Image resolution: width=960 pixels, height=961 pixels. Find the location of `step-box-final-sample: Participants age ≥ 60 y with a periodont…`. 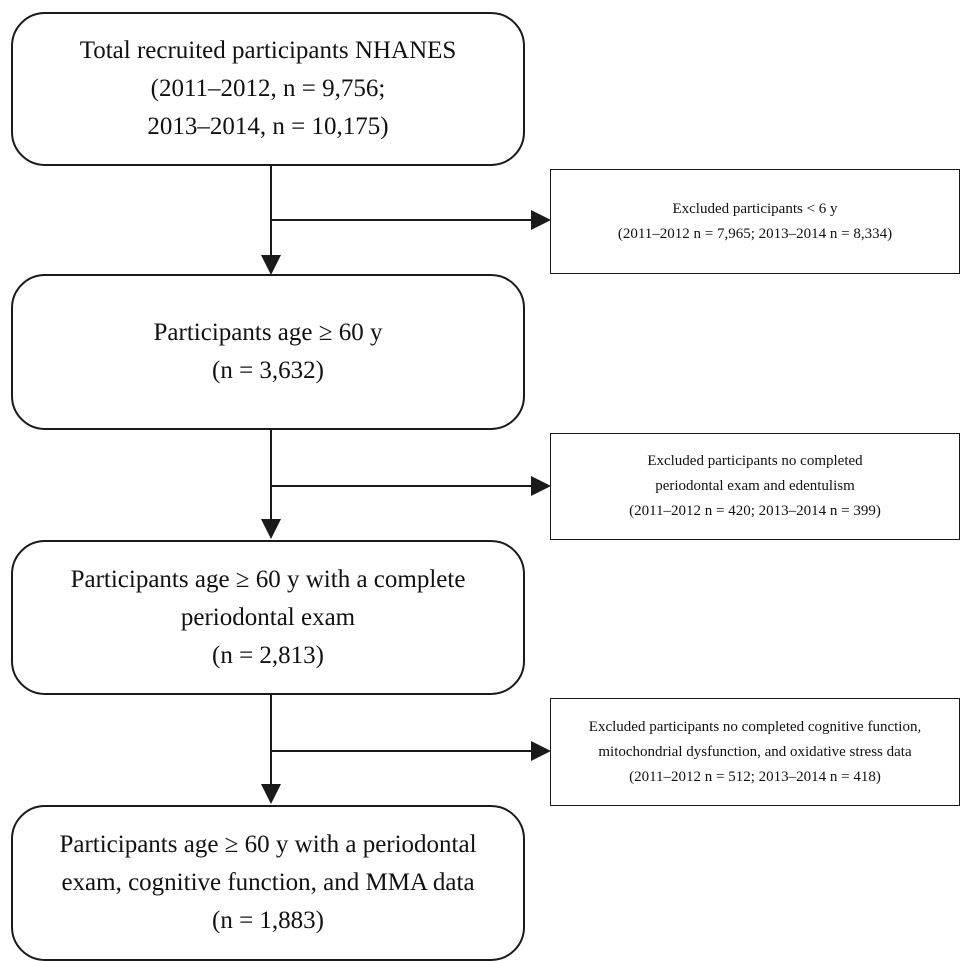

step-box-final-sample: Participants age ≥ 60 y with a periodont… is located at coordinates (268, 883).